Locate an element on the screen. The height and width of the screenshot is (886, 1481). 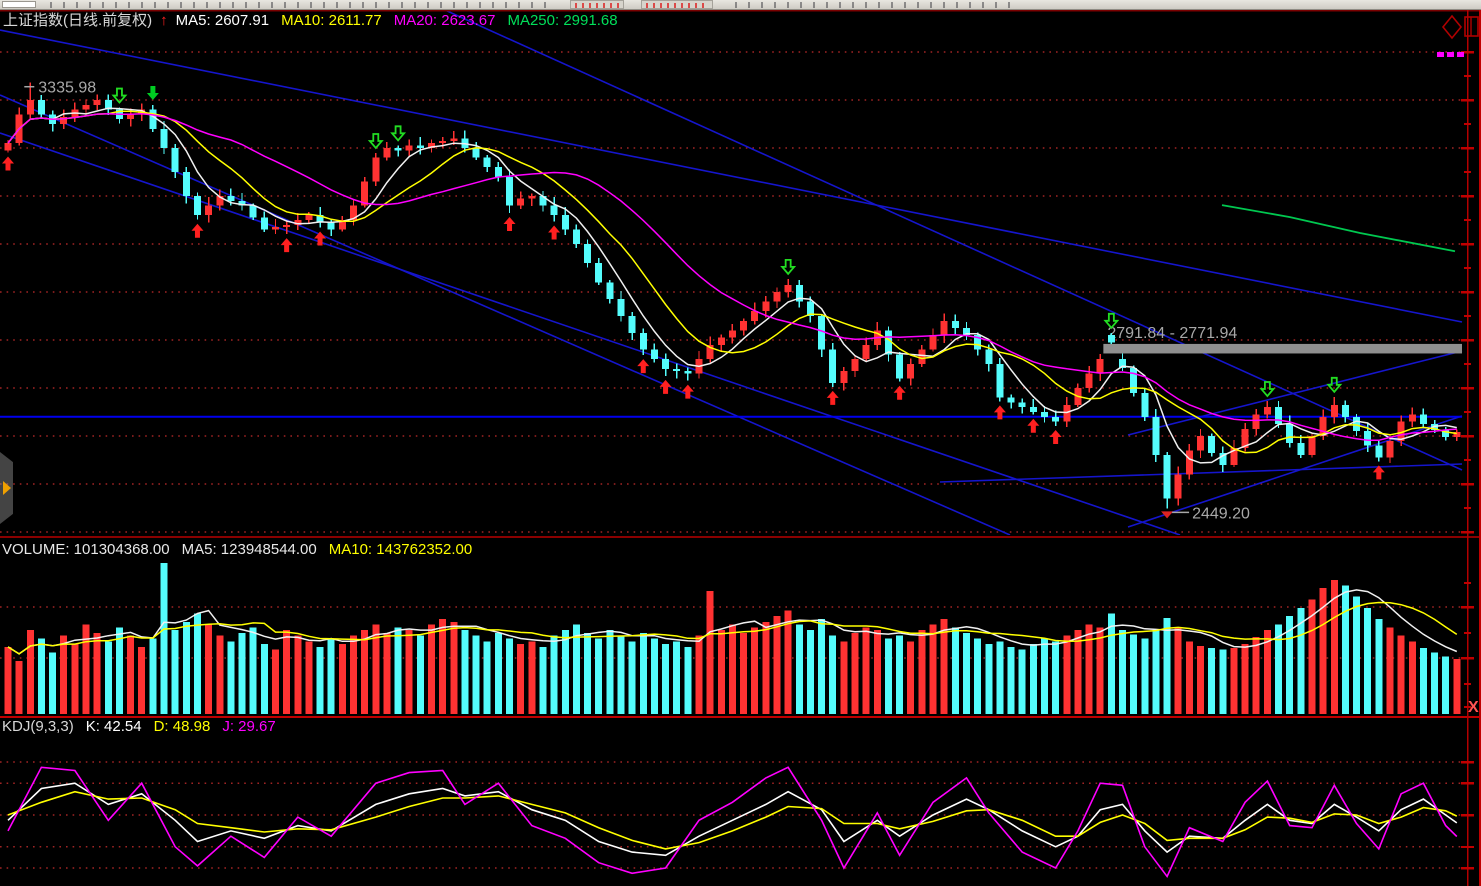
kdj-params-label: KDJ(9,3,3) is located at coordinates (38, 726).